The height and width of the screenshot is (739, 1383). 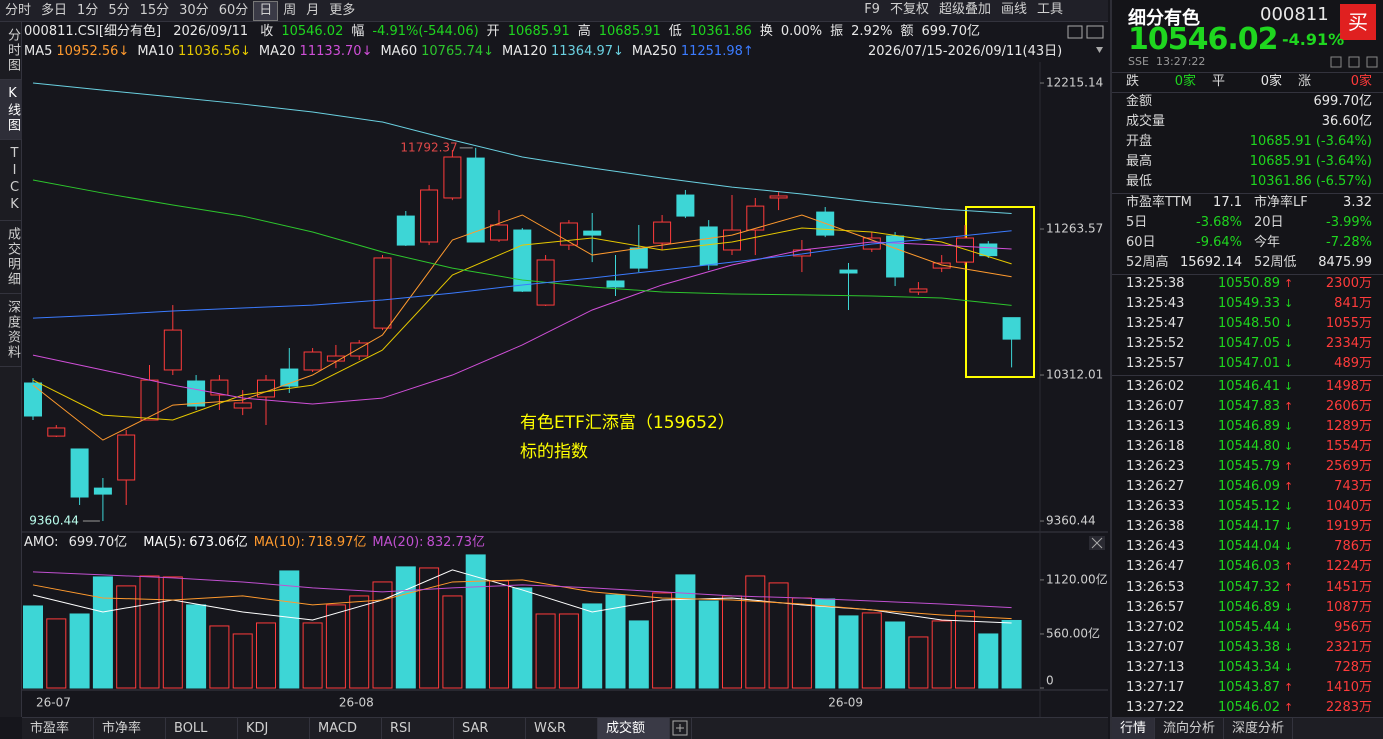 What do you see at coordinates (1249, 708) in the screenshot?
I see `tick-row: 13:27:22 10546.02 ↑ 2283万` at bounding box center [1249, 708].